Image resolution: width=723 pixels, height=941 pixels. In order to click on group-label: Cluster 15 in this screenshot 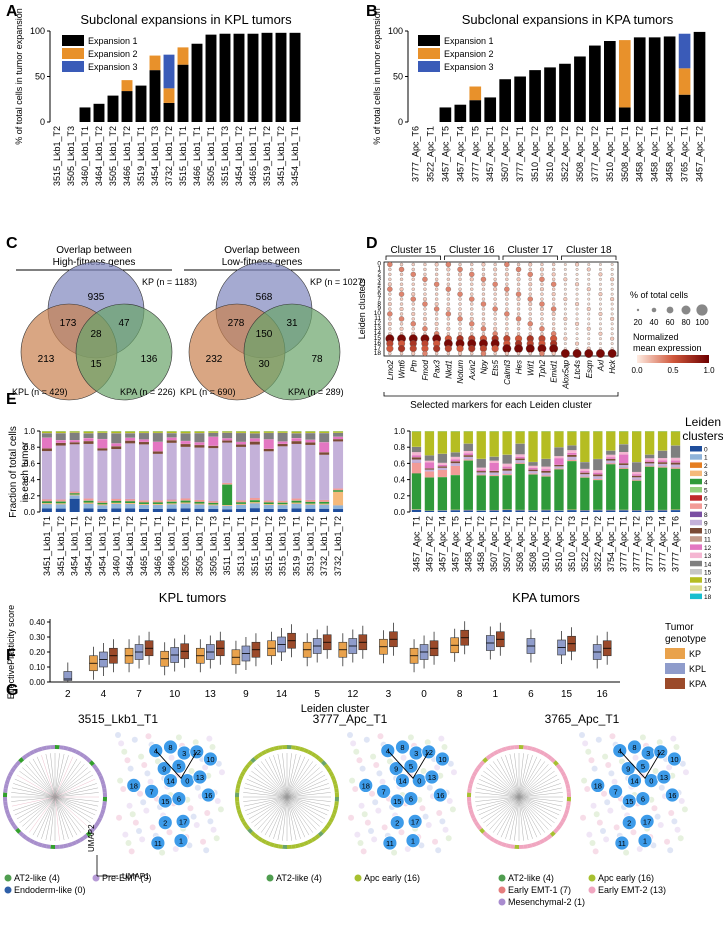, I will do `click(413, 250)`.